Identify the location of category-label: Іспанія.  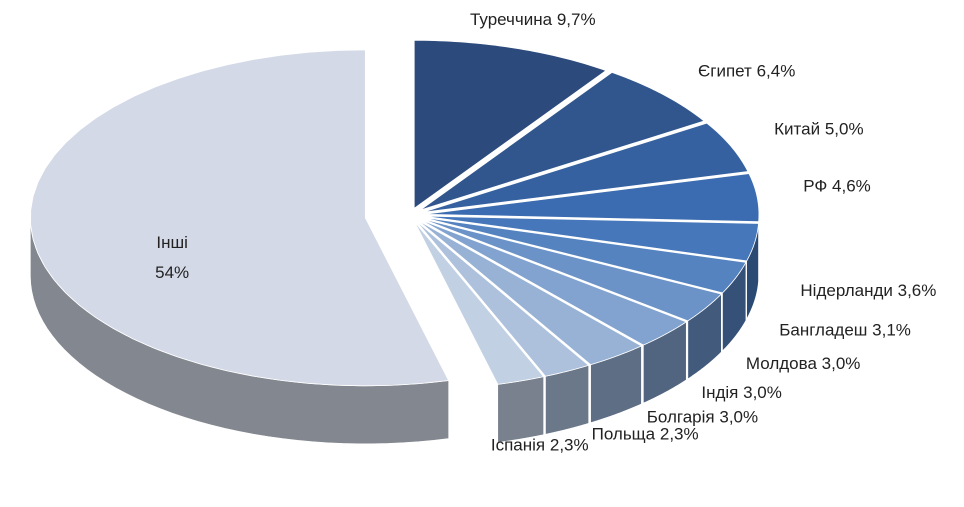
(518, 445).